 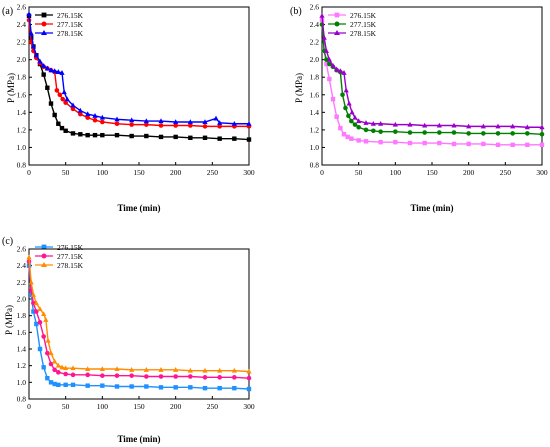 What do you see at coordinates (22, 332) in the screenshot?
I see `y-tick-label: 1.6` at bounding box center [22, 332].